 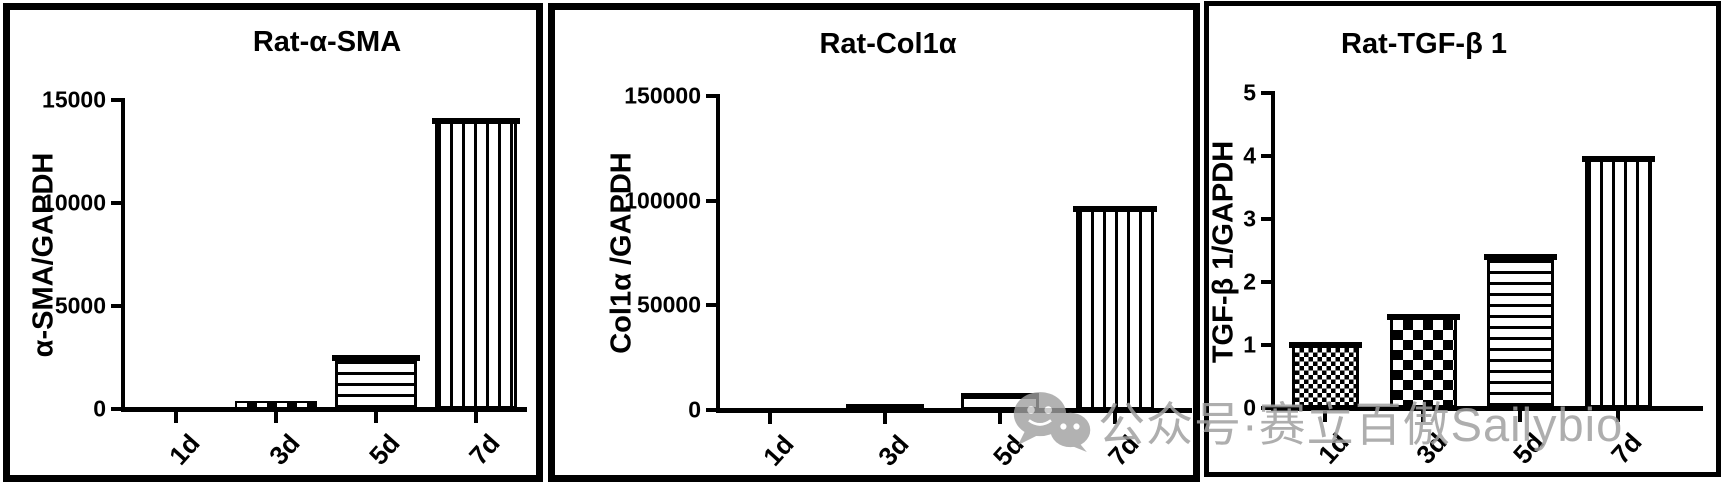 I want to click on chart2-y-axis, so click(x=718, y=253).